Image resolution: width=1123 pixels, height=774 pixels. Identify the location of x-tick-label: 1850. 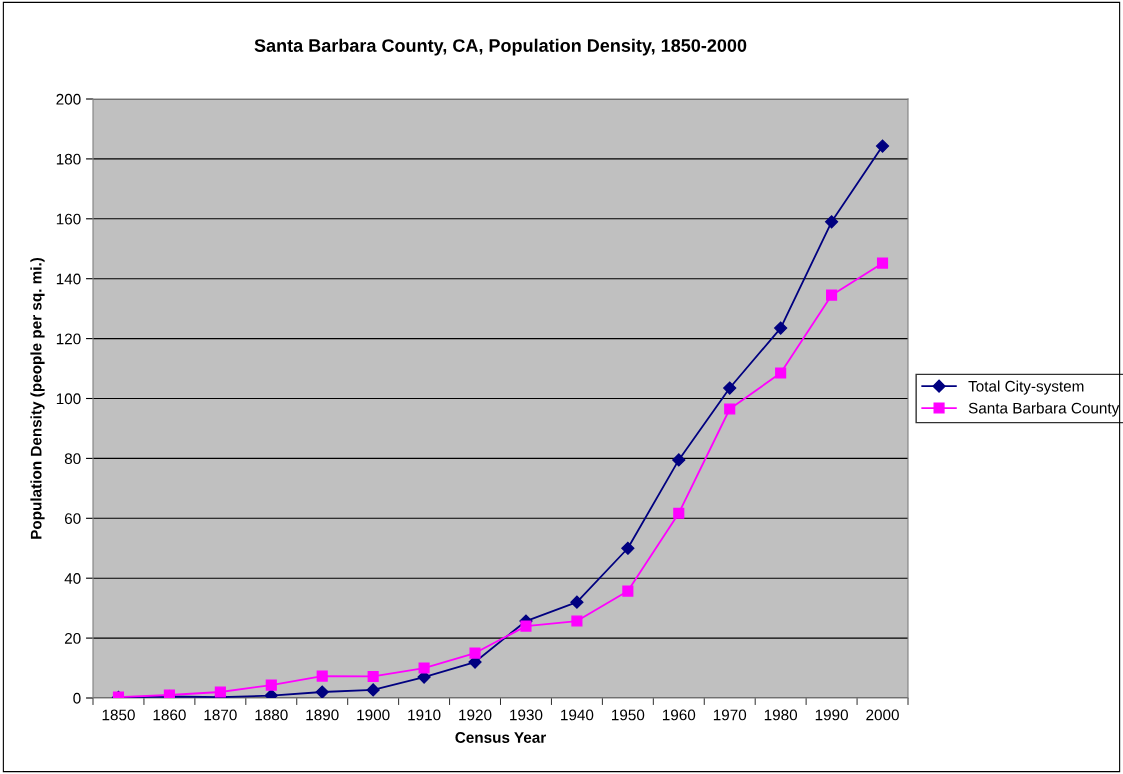
(118, 715).